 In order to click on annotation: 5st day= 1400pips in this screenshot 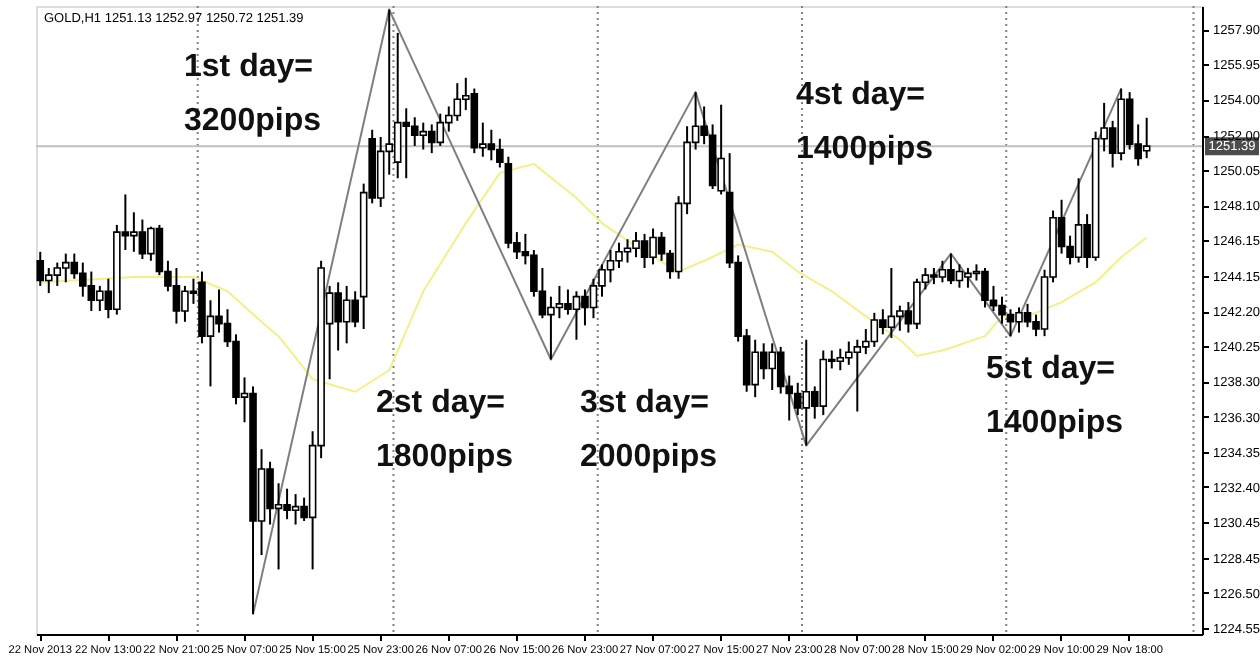, I will do `click(1055, 396)`.